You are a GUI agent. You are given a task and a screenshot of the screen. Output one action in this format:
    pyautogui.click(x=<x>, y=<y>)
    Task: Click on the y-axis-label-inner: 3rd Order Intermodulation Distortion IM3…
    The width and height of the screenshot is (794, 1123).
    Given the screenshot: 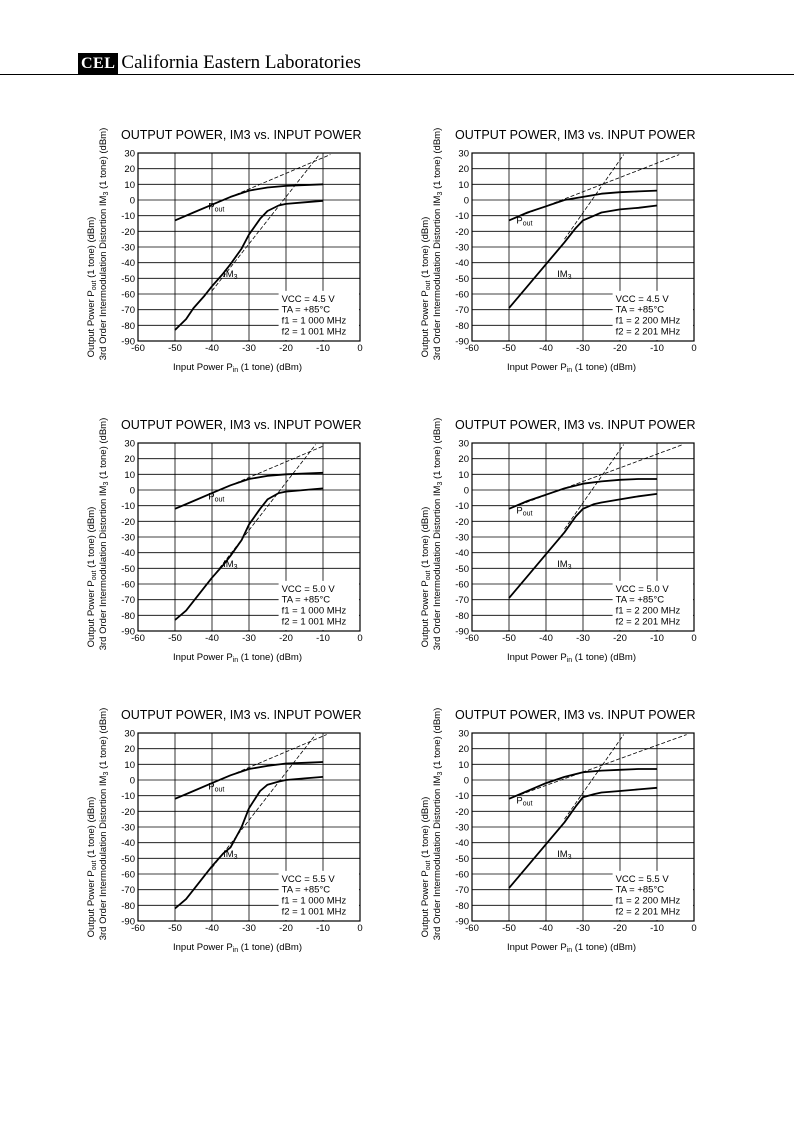 What is the action you would take?
    pyautogui.click(x=438, y=244)
    